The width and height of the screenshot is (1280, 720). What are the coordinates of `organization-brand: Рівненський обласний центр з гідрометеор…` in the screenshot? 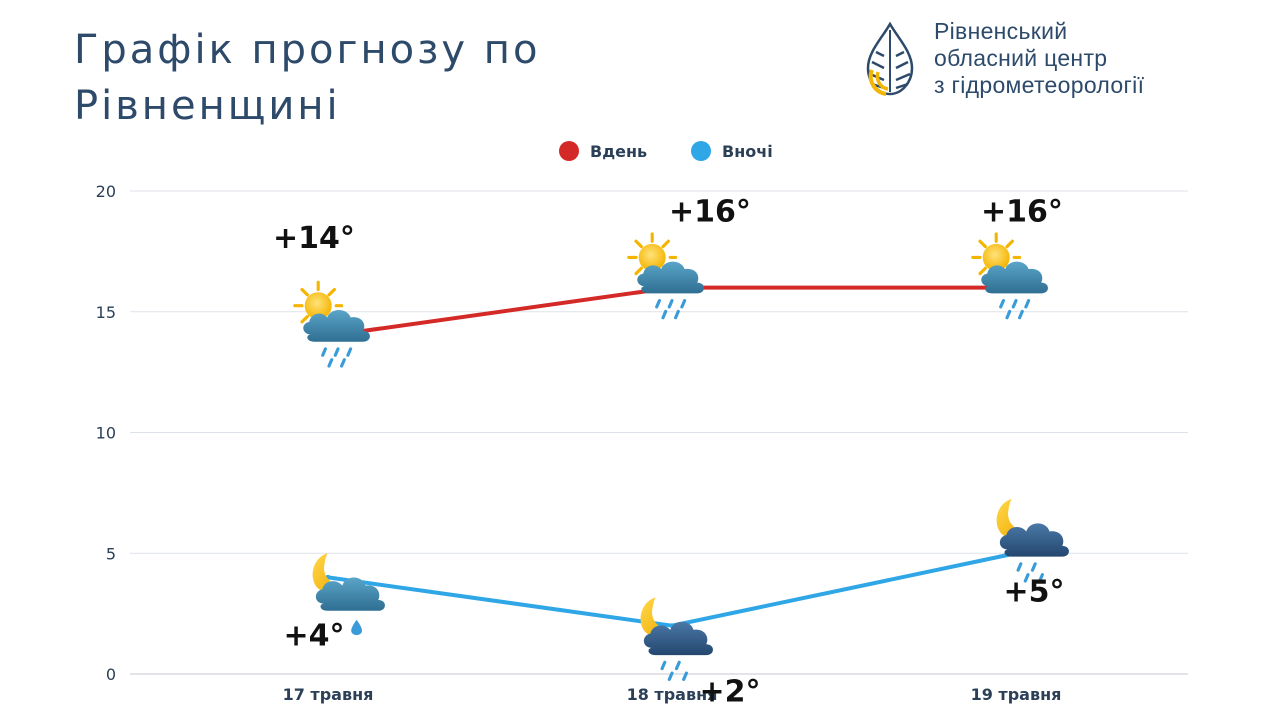 It's located at (1062, 60).